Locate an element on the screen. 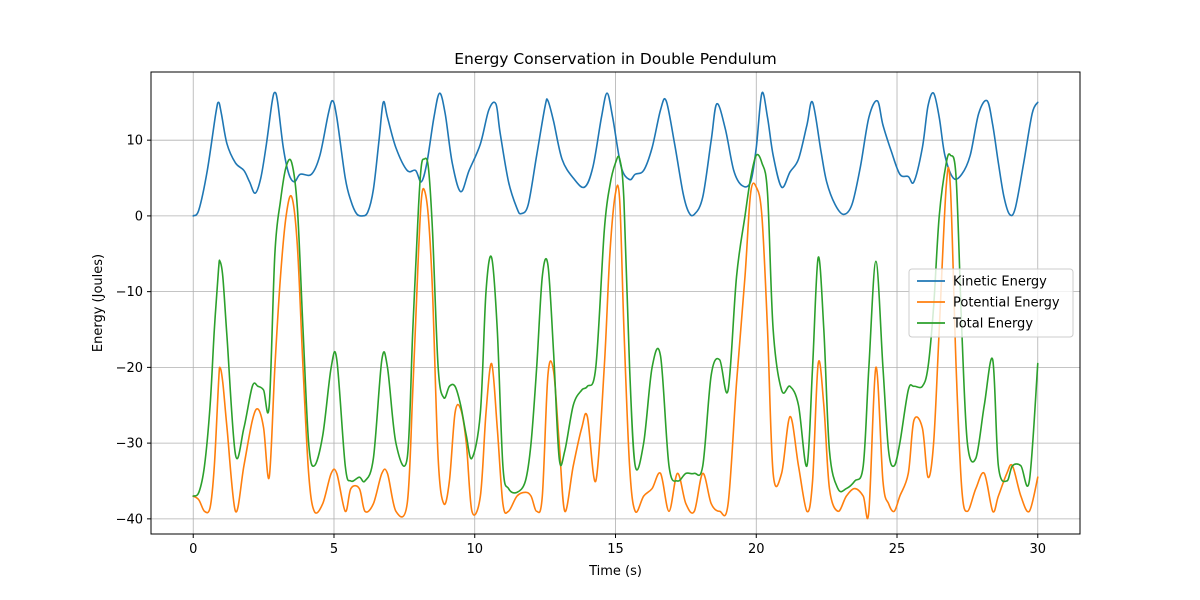  legend-label: Potential Energy is located at coordinates (1006, 303).